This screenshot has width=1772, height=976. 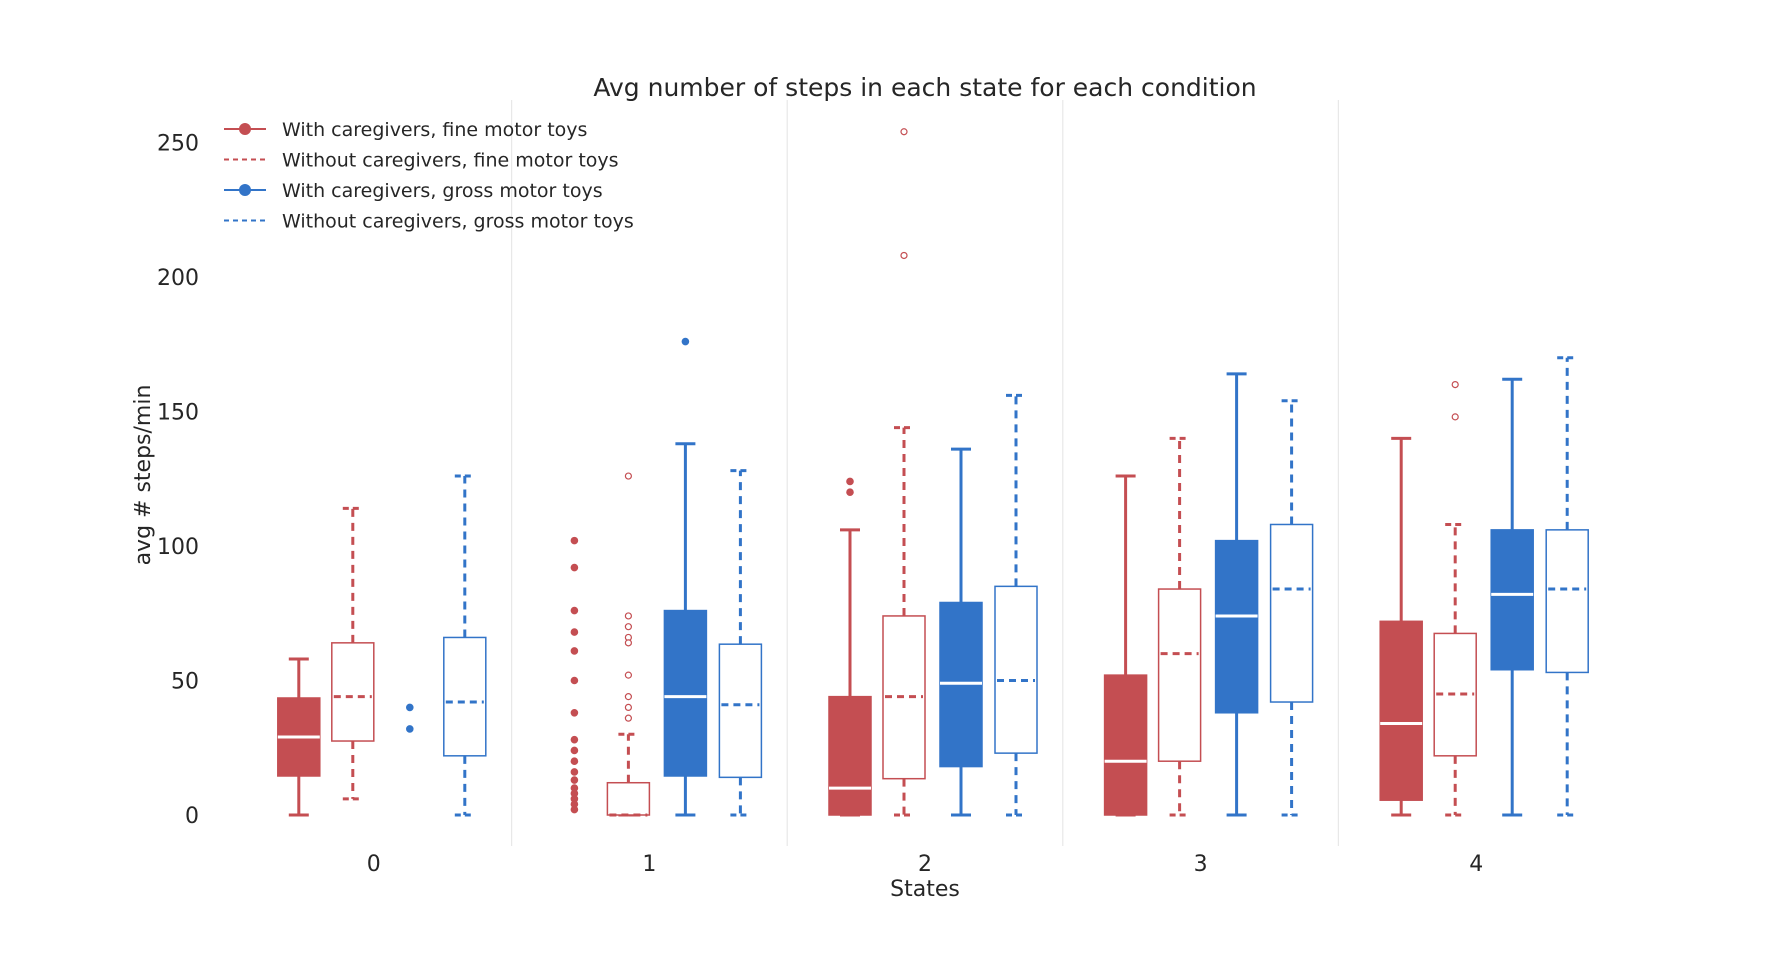 What do you see at coordinates (925, 889) in the screenshot?
I see `x-axis-label: States` at bounding box center [925, 889].